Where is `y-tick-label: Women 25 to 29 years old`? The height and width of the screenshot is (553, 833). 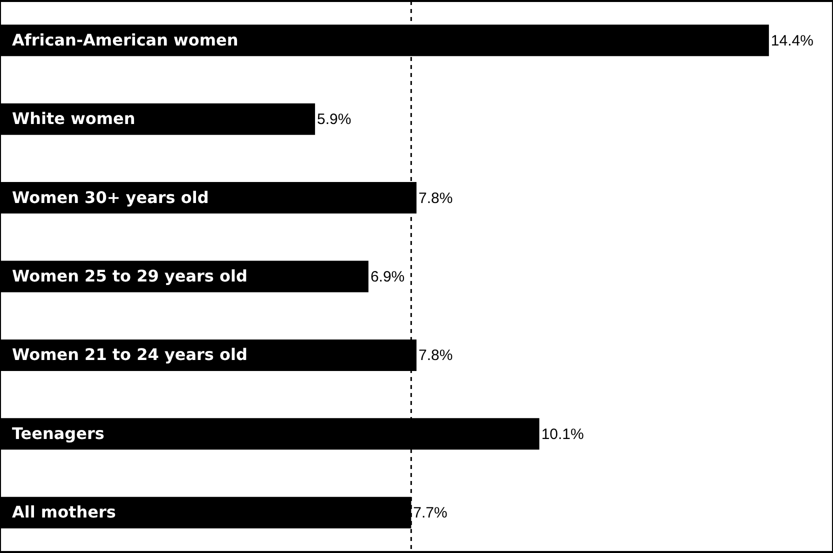 y-tick-label: Women 25 to 29 years old is located at coordinates (130, 276).